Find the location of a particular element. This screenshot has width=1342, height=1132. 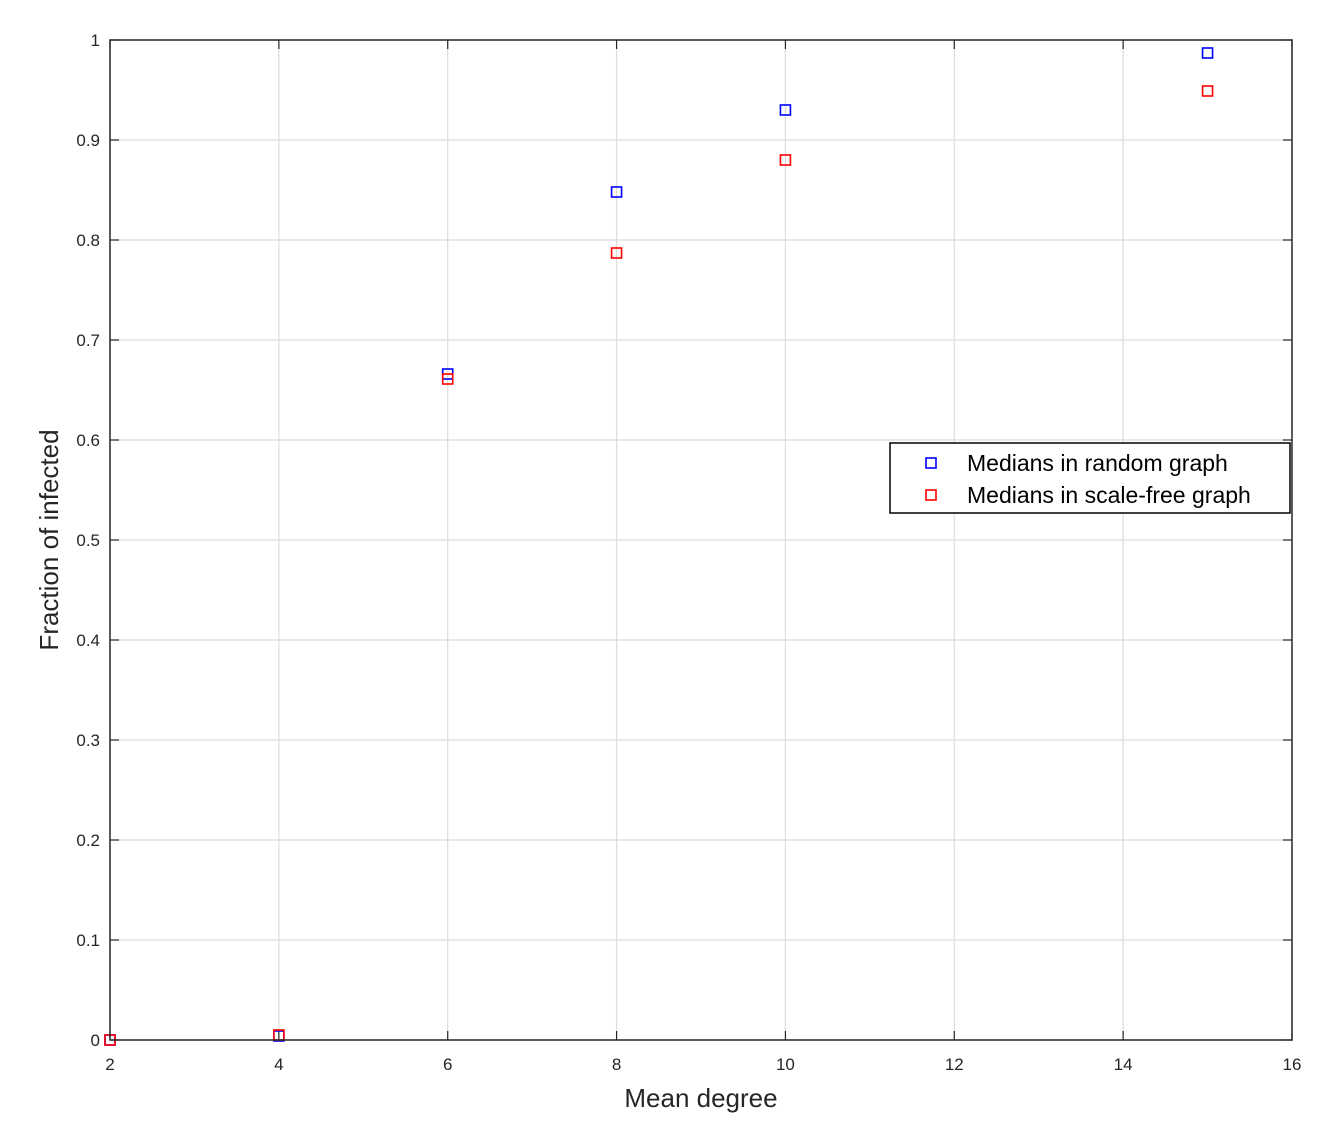

legend-label-random-graph: Medians in random graph is located at coordinates (1097, 463).